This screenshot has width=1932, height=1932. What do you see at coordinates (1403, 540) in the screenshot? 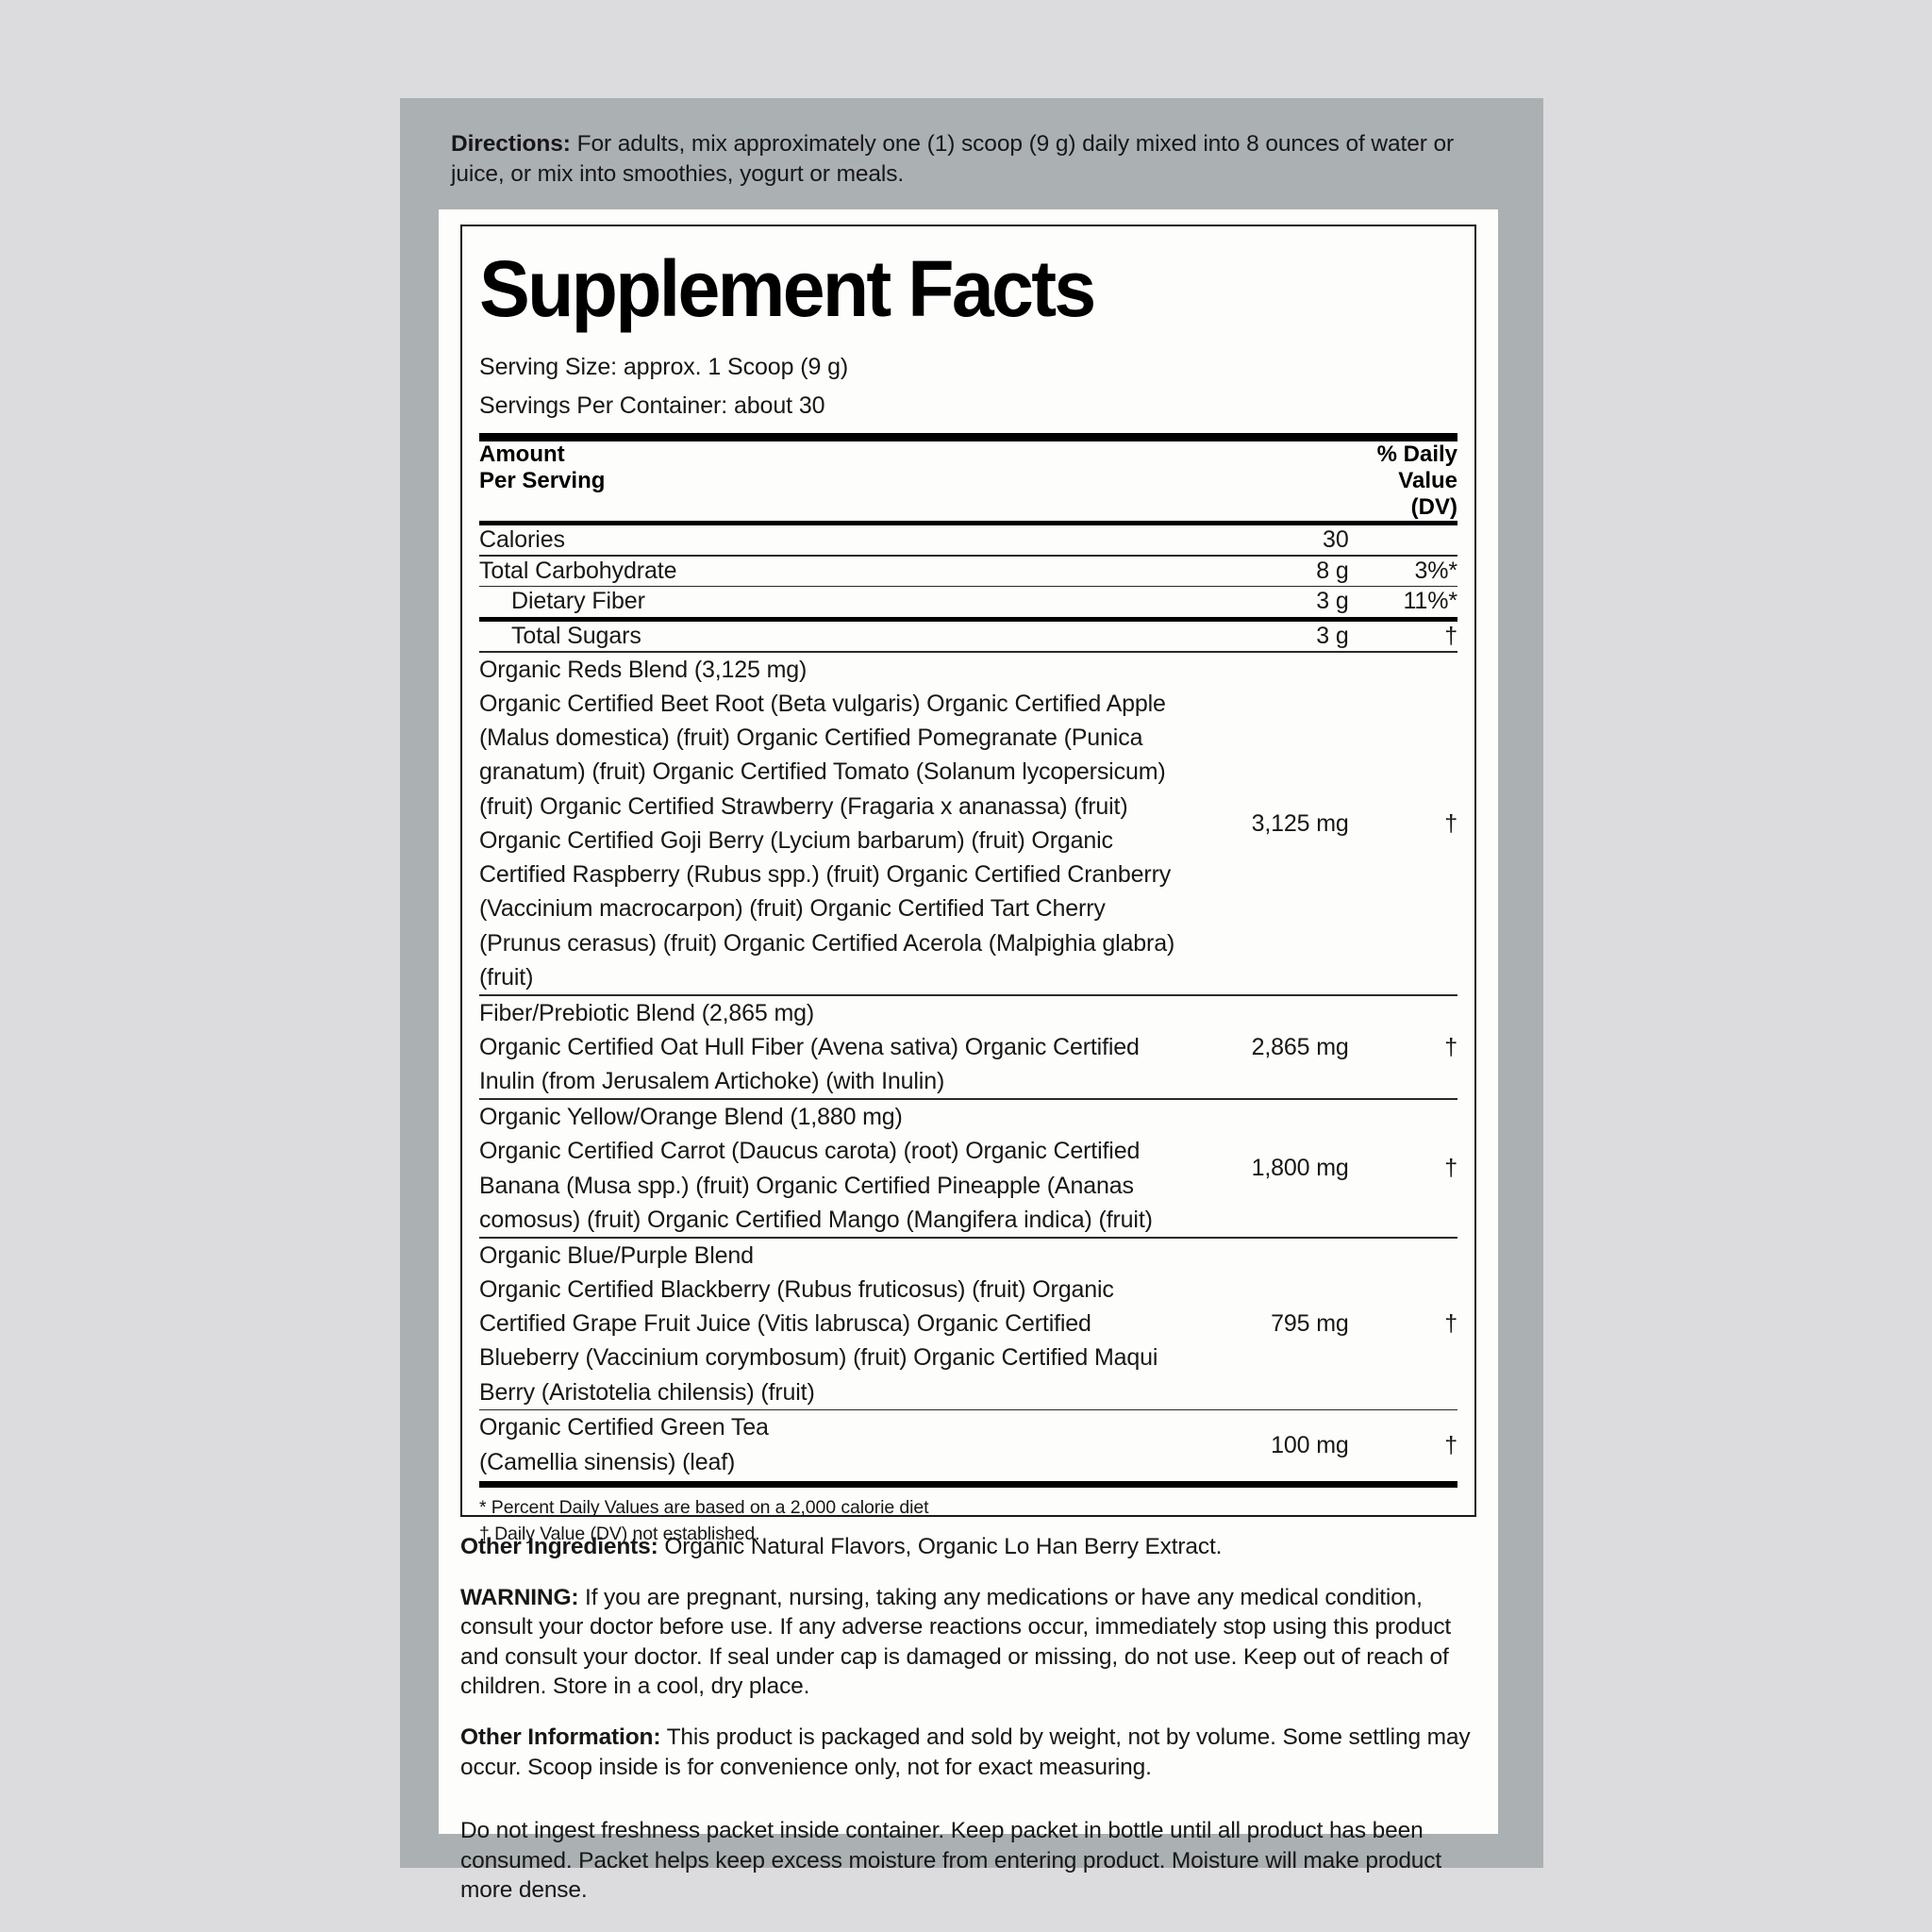
I see `nutrient-dv` at bounding box center [1403, 540].